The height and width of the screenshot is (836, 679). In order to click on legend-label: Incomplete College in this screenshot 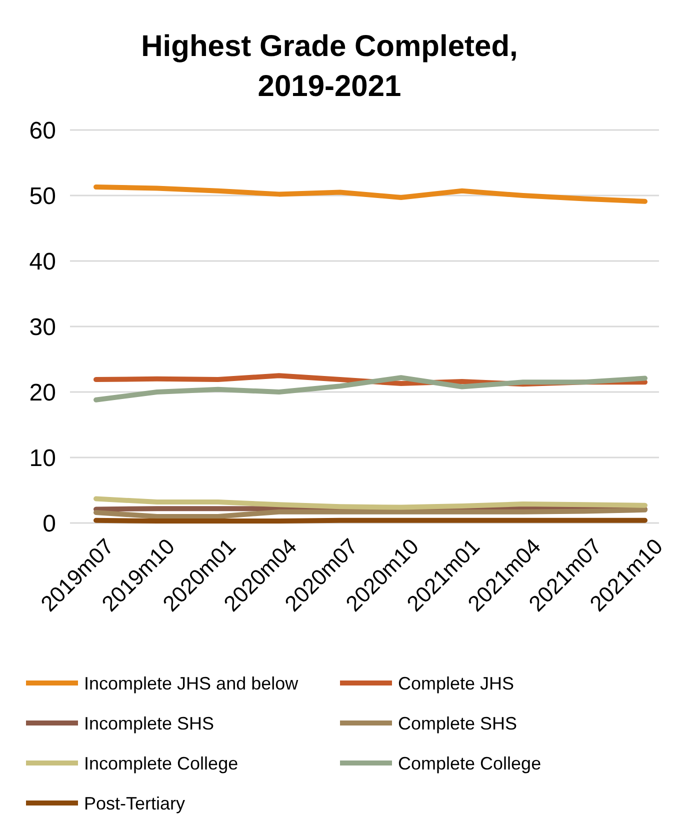, I will do `click(161, 763)`.